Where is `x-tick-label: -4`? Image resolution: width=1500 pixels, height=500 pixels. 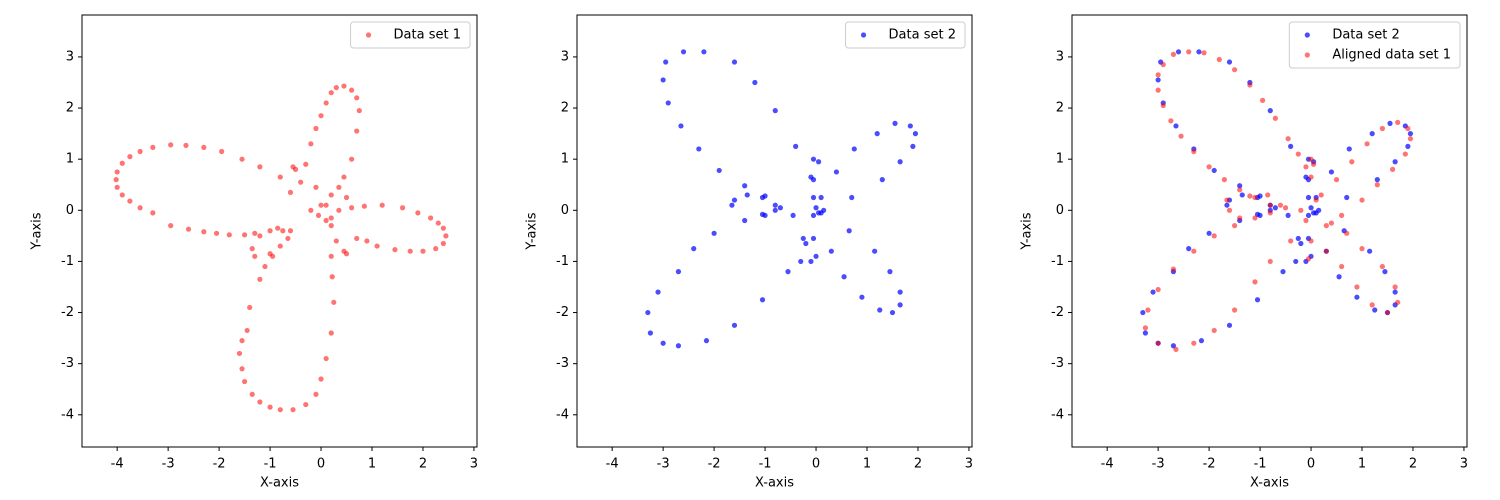
x-tick-label: -4 is located at coordinates (612, 464).